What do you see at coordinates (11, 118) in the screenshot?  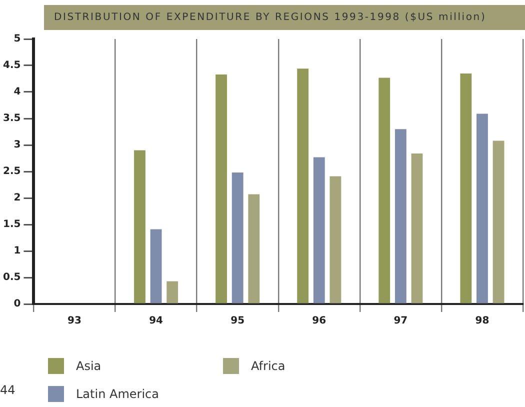 I see `y-tick-label: 3.5` at bounding box center [11, 118].